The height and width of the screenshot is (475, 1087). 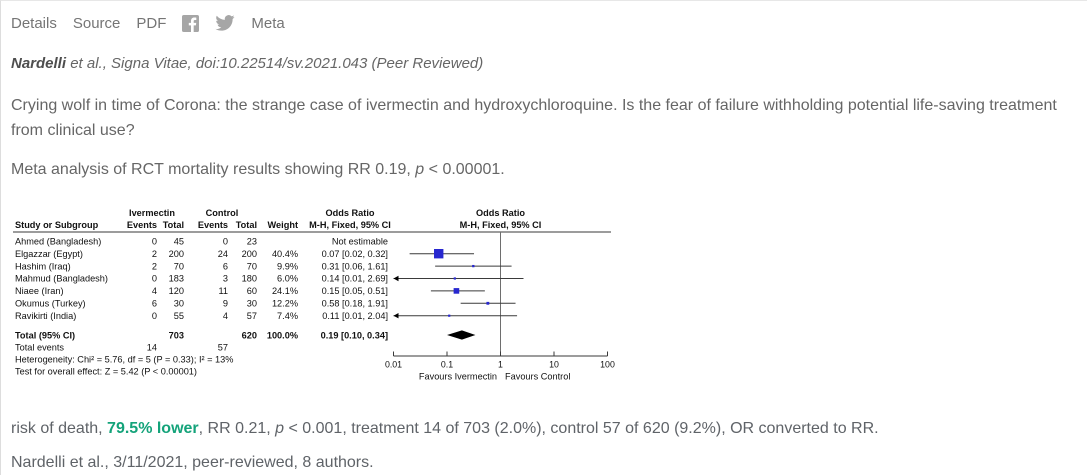 What do you see at coordinates (39, 291) in the screenshot?
I see `svg-text: Niaee (Iran)` at bounding box center [39, 291].